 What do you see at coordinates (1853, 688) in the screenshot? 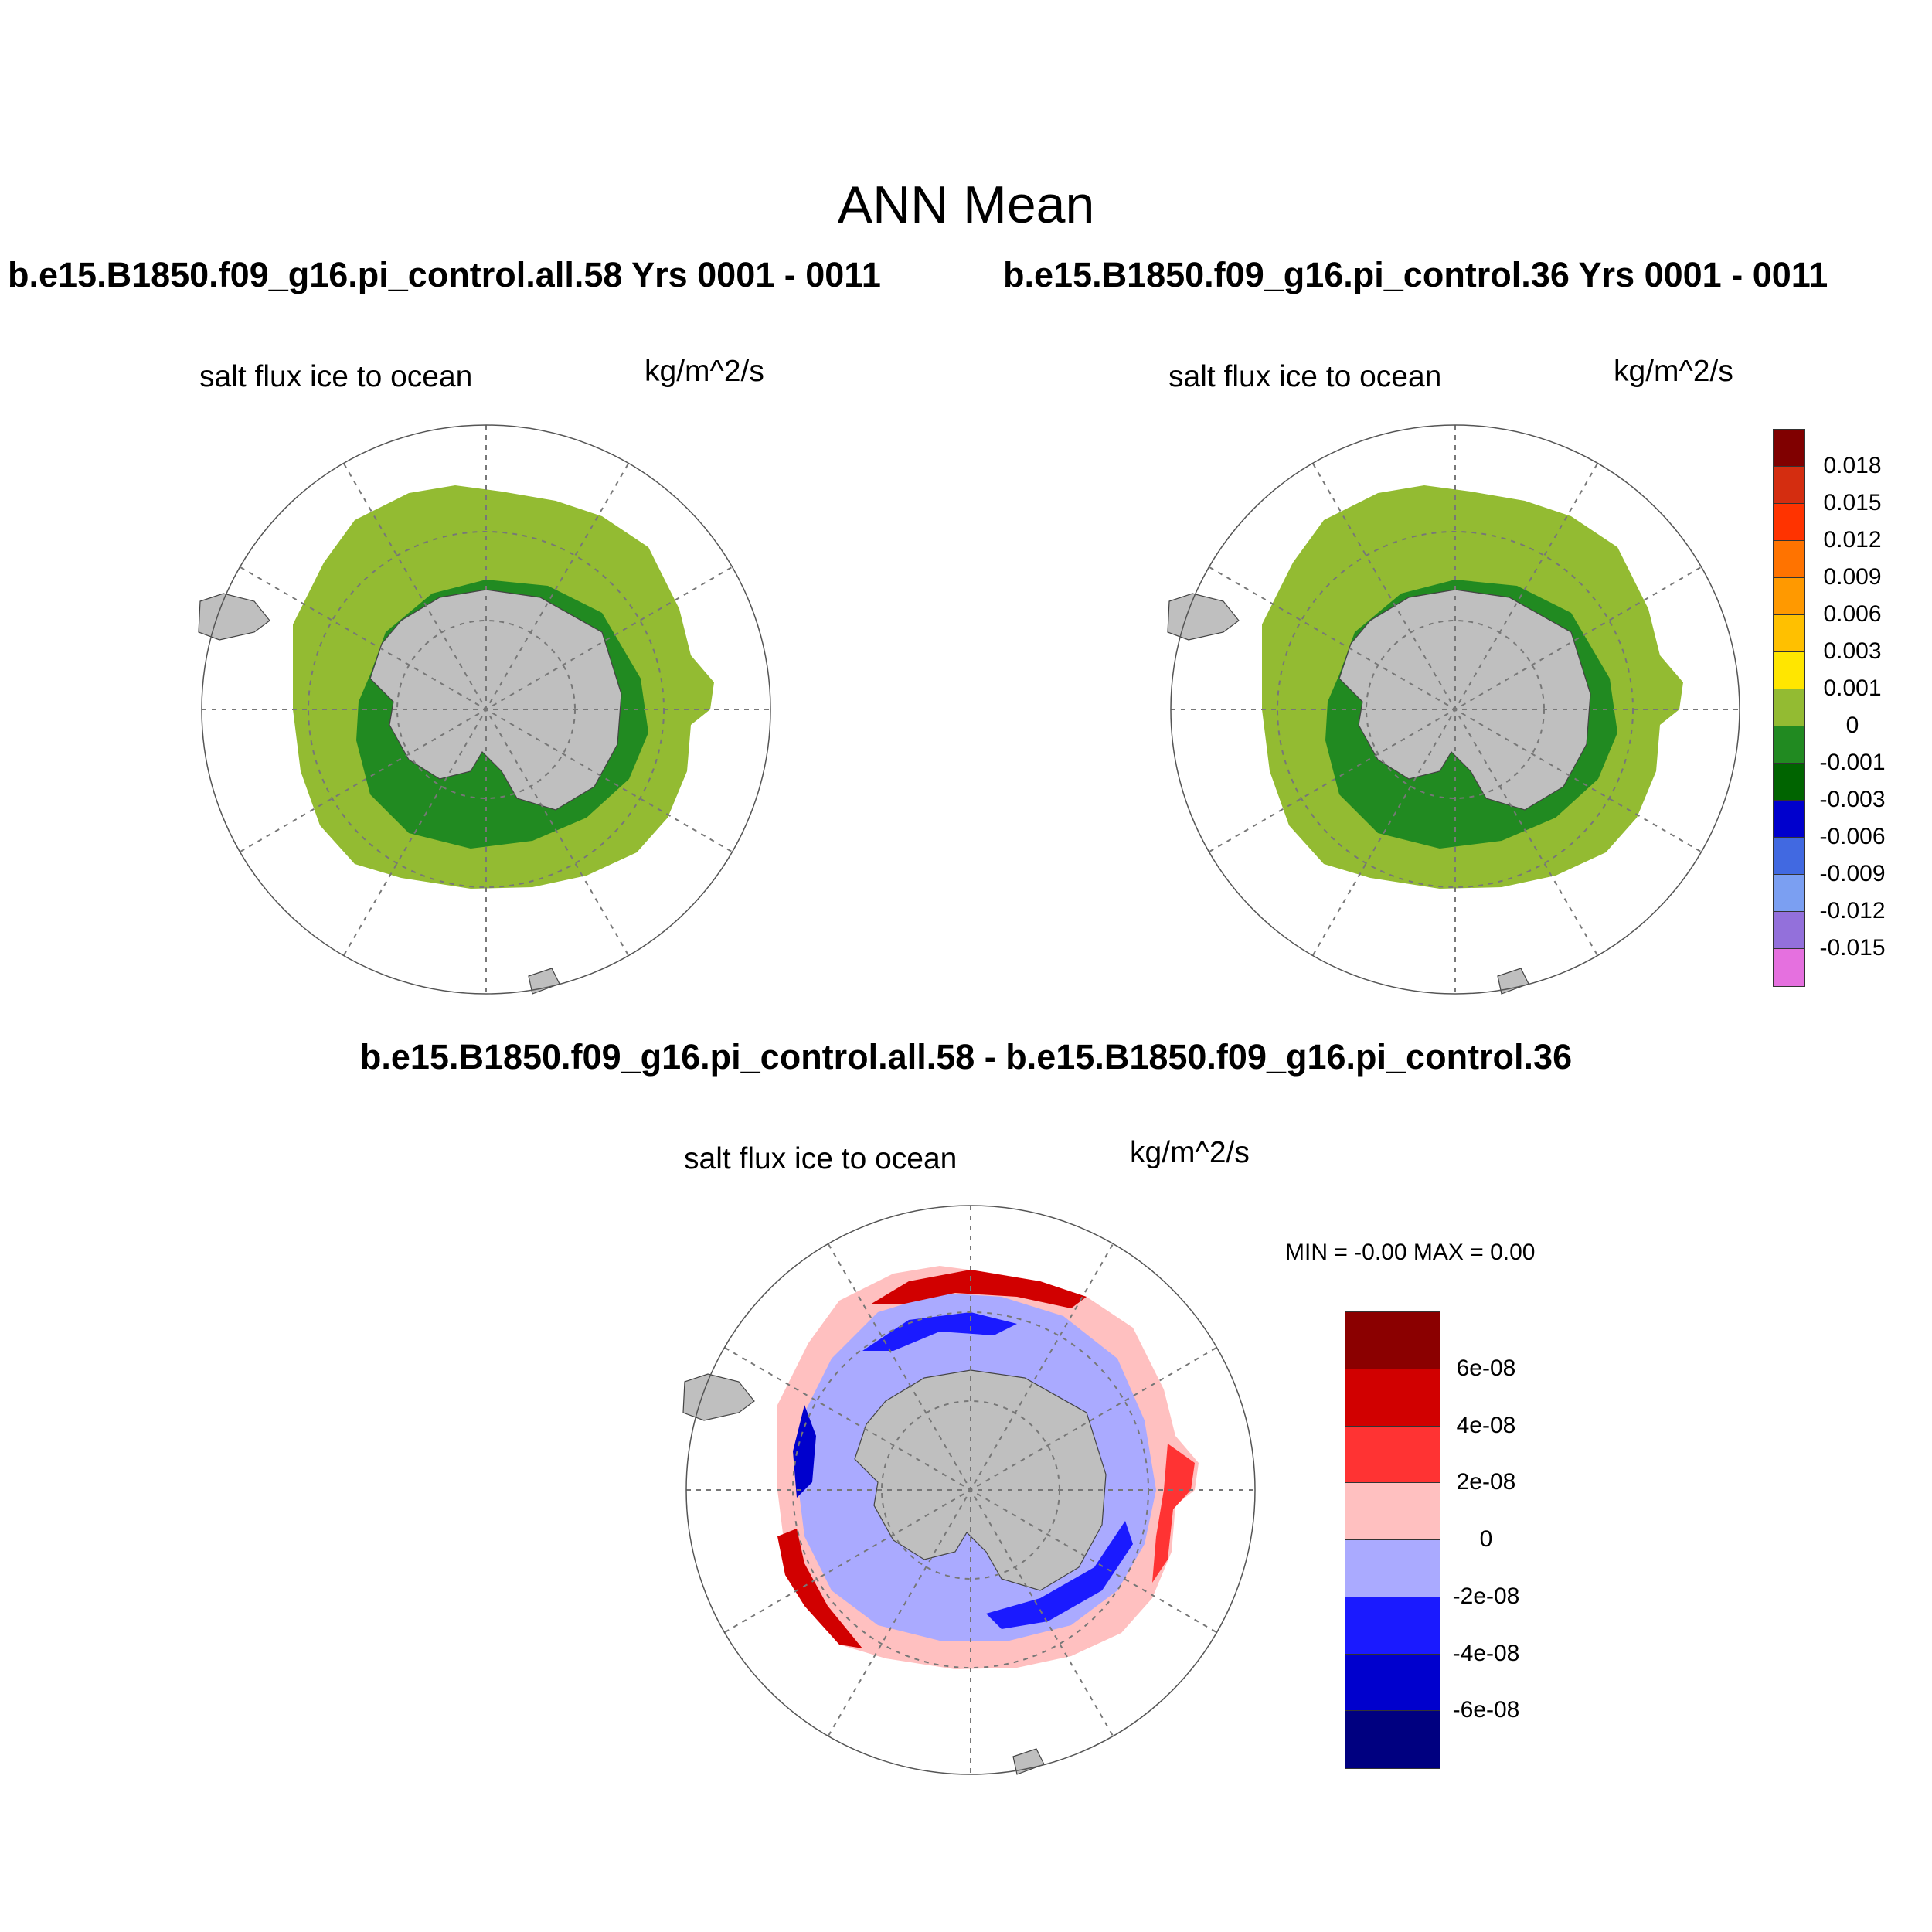
I see `colorbar-main-tick-label: 0.001` at bounding box center [1853, 688].